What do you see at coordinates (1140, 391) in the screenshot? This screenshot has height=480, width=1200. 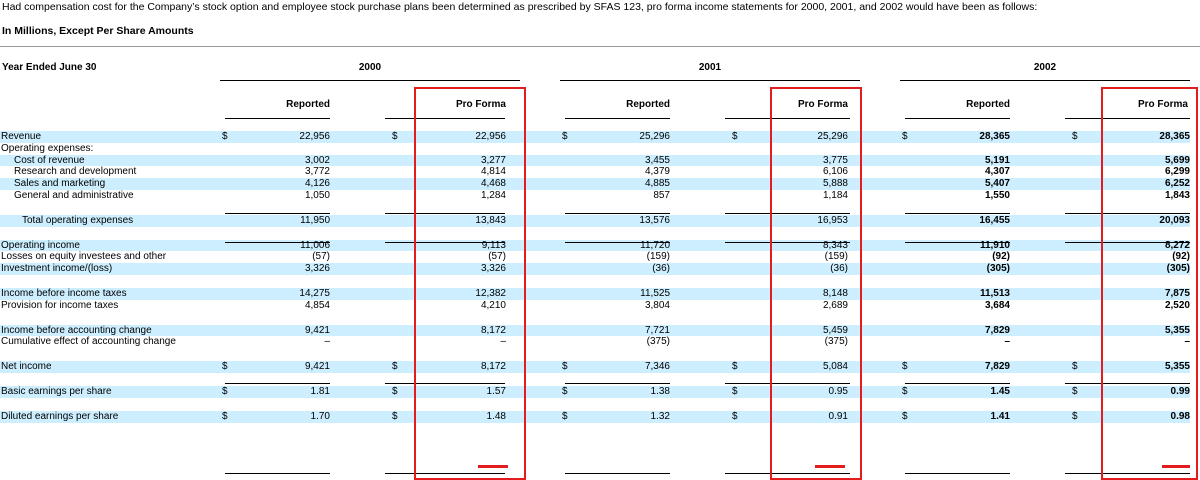 I see `cell-value: 0.99` at bounding box center [1140, 391].